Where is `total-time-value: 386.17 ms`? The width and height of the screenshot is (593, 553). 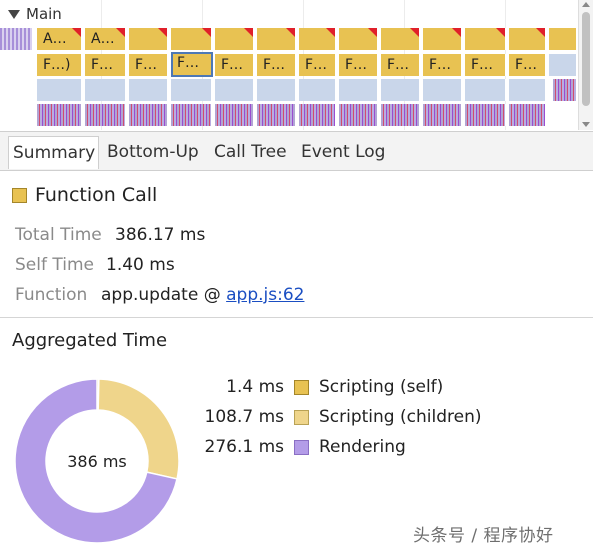
total-time-value: 386.17 ms is located at coordinates (160, 235).